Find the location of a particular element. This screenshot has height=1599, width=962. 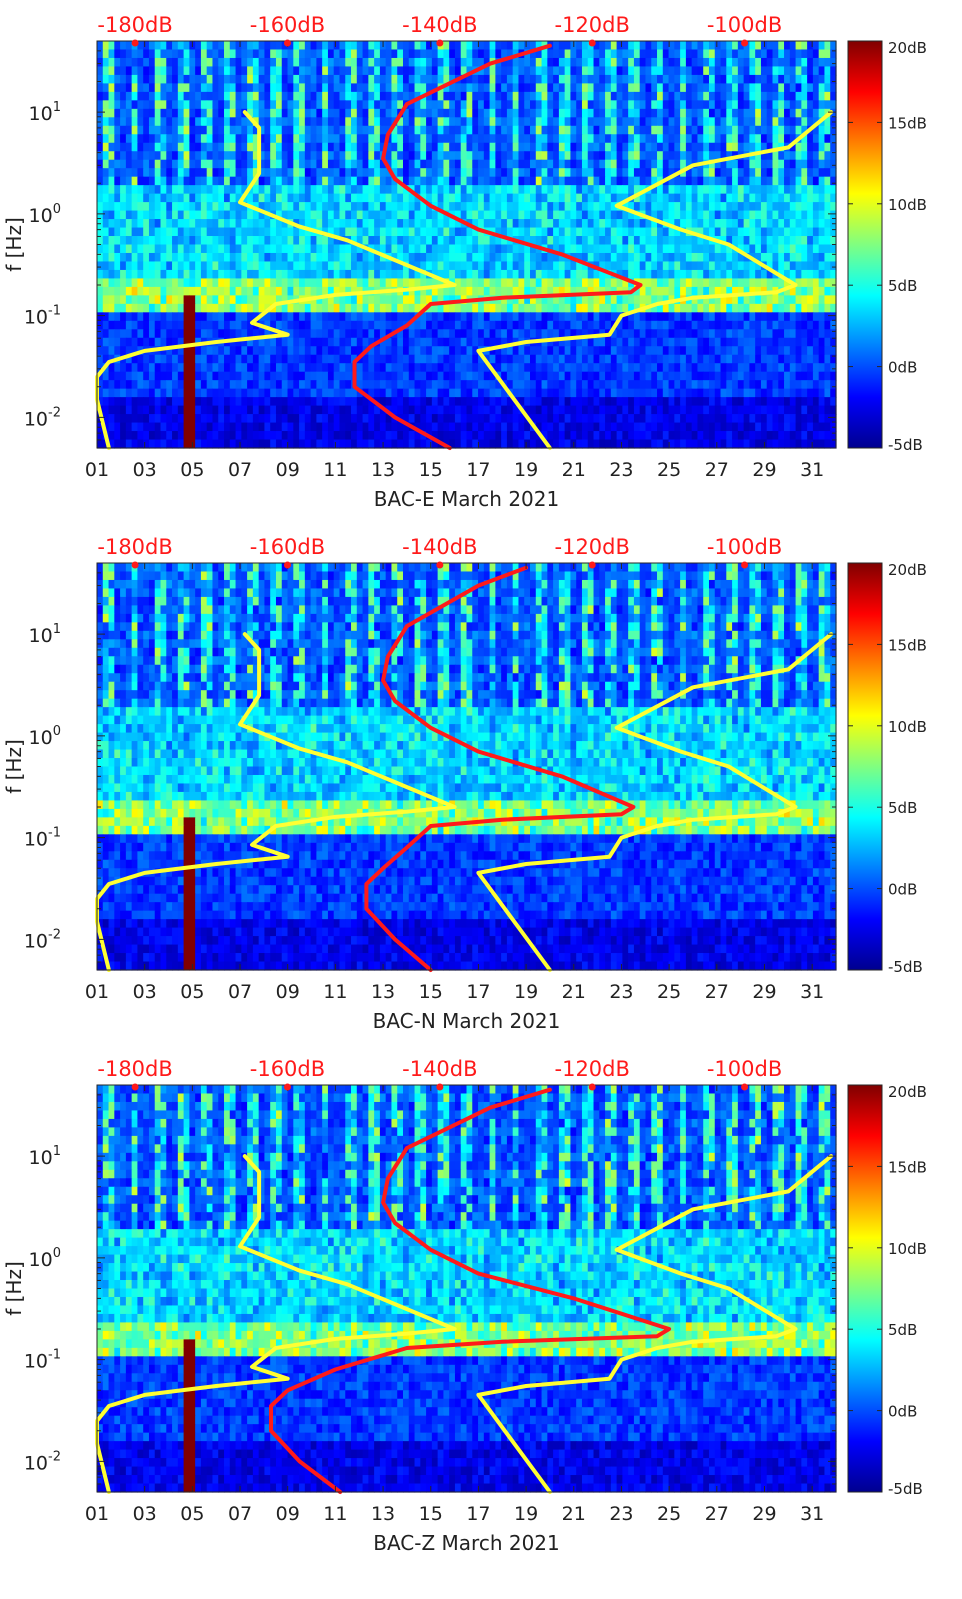

x-tick-label: 11 is located at coordinates (335, 992).